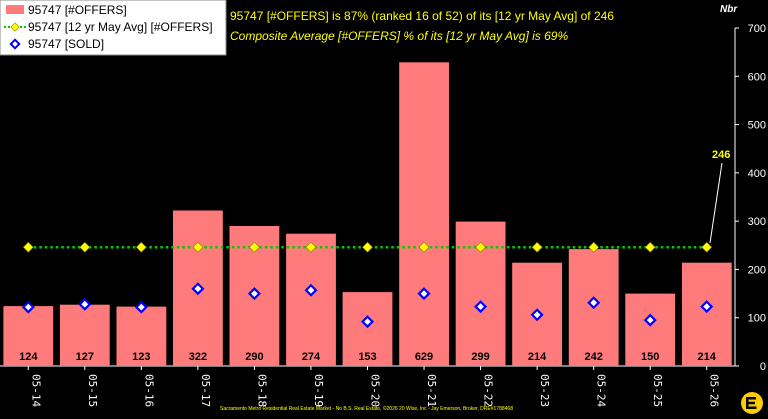 This screenshot has height=419, width=768. What do you see at coordinates (431, 390) in the screenshot?
I see `x-tick-label: 05-21` at bounding box center [431, 390].